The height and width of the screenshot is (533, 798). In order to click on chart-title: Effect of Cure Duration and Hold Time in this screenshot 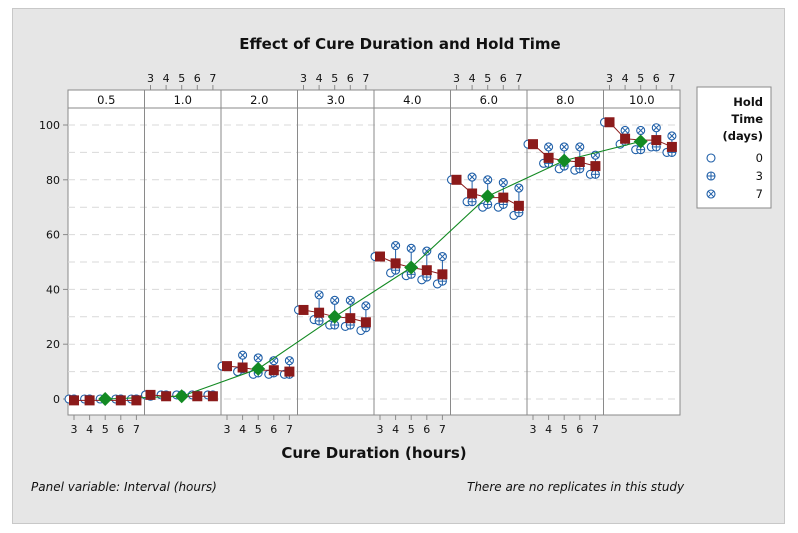, I will do `click(399, 44)`.